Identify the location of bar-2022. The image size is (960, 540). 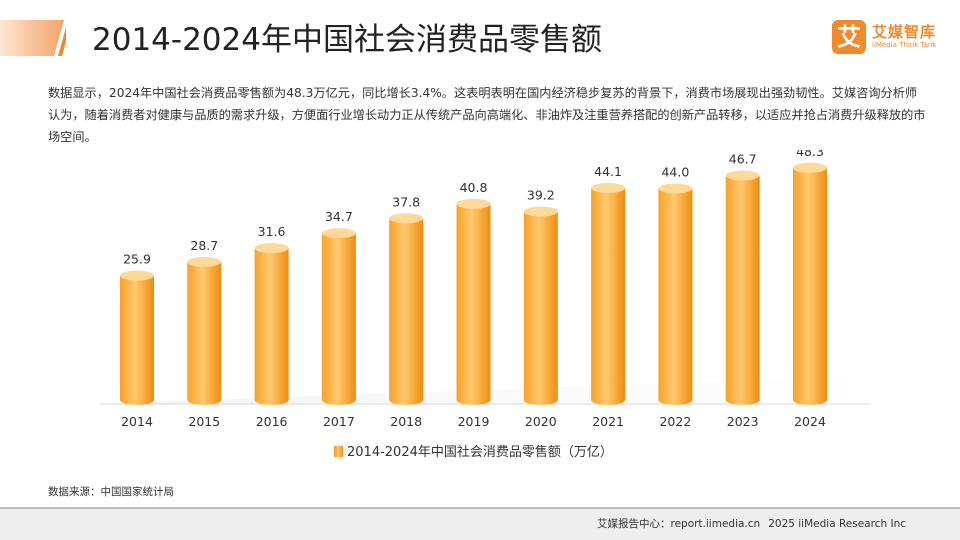
(675, 294).